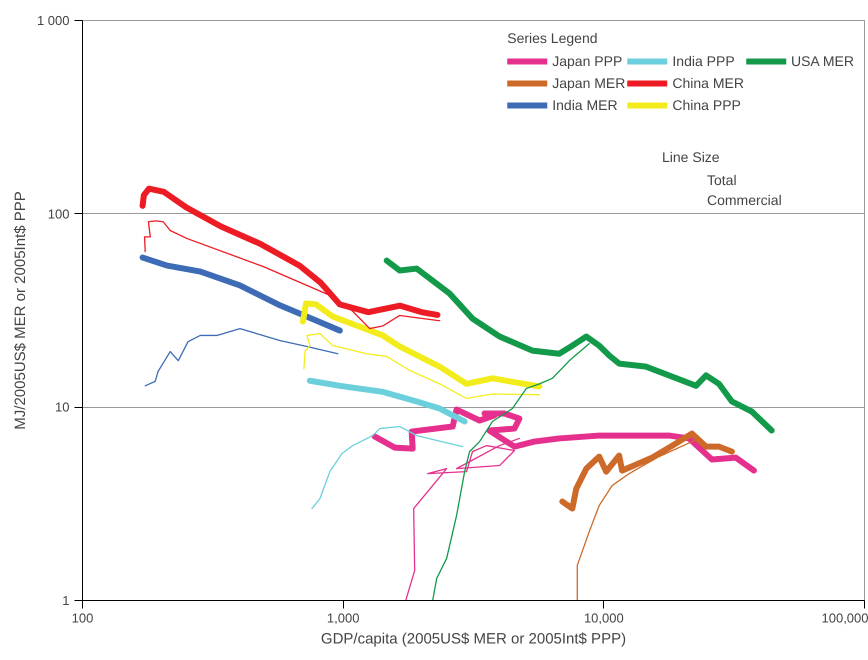 The image size is (868, 660). I want to click on legend-label: China PPP, so click(706, 105).